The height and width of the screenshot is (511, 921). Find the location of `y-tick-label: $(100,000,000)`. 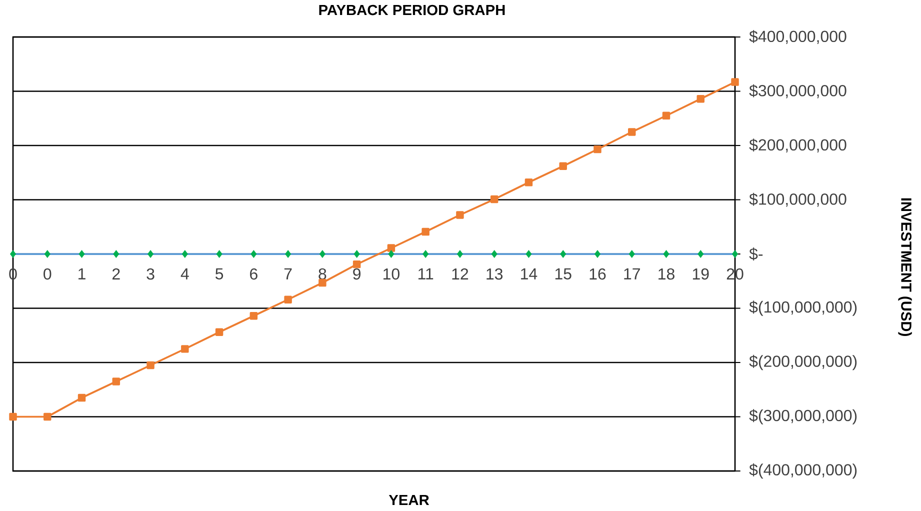

y-tick-label: $(100,000,000) is located at coordinates (803, 308).